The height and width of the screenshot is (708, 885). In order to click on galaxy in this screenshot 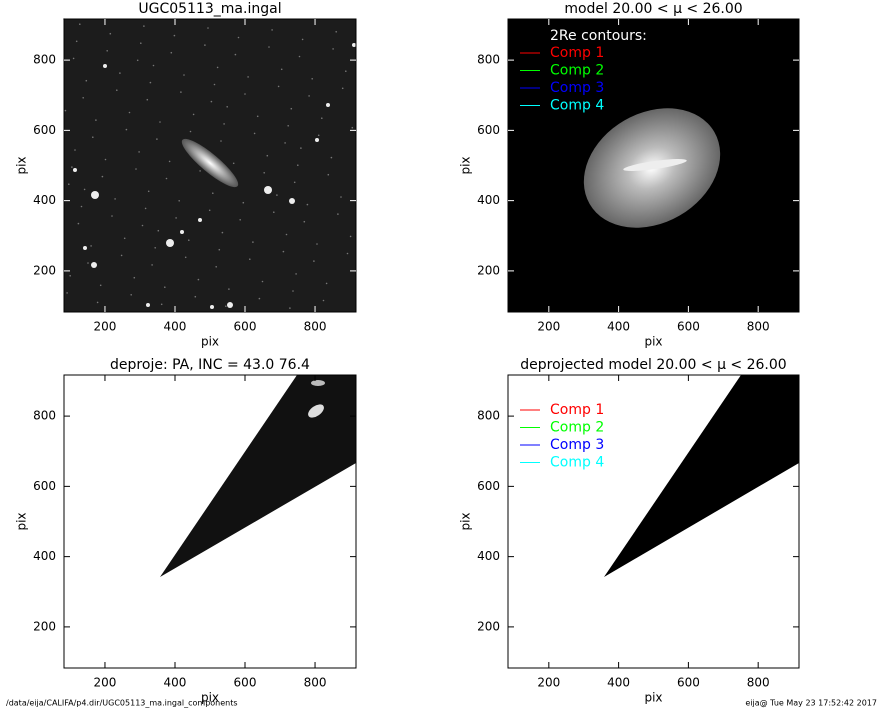, I will do `click(316, 411)`.